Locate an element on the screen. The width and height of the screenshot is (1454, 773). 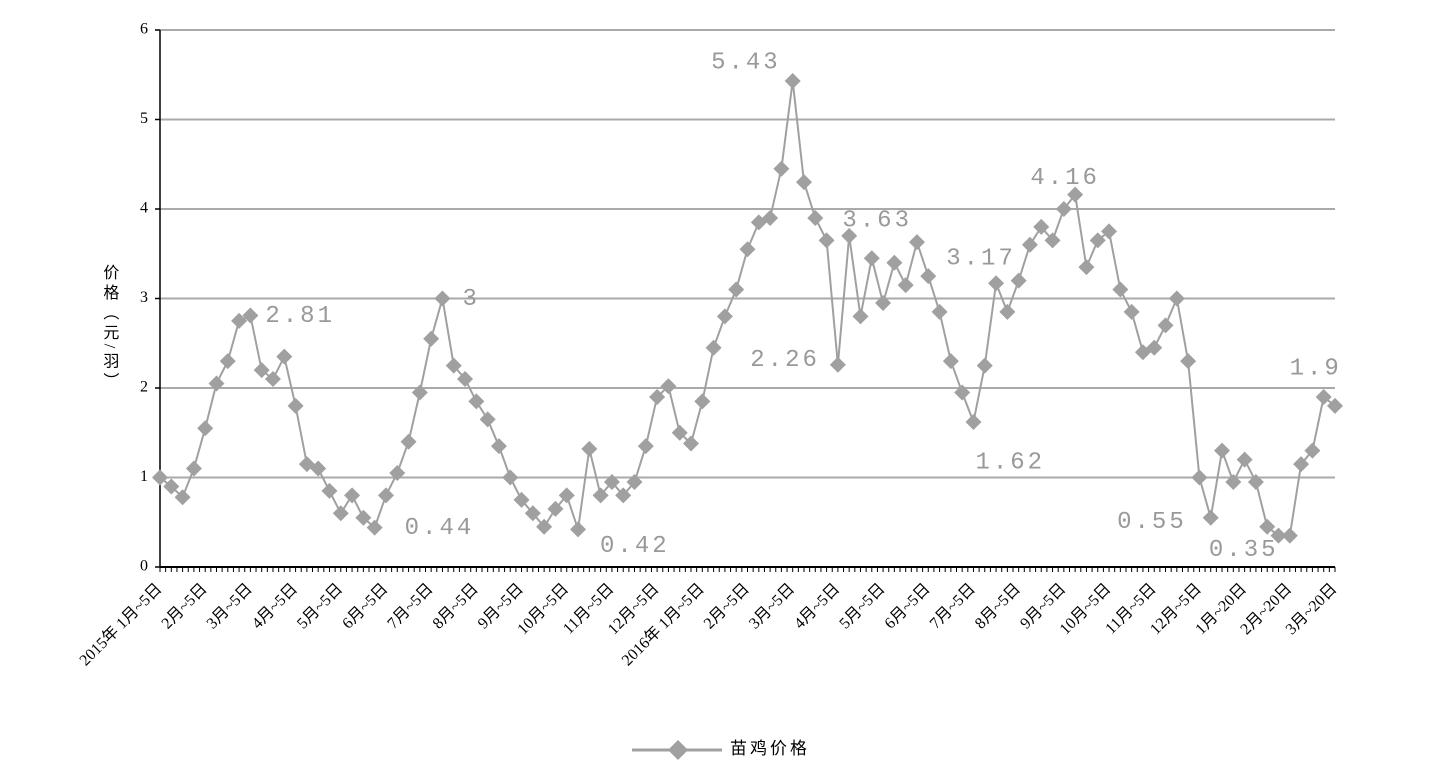
y-tick-label: 6 is located at coordinates (144, 29).